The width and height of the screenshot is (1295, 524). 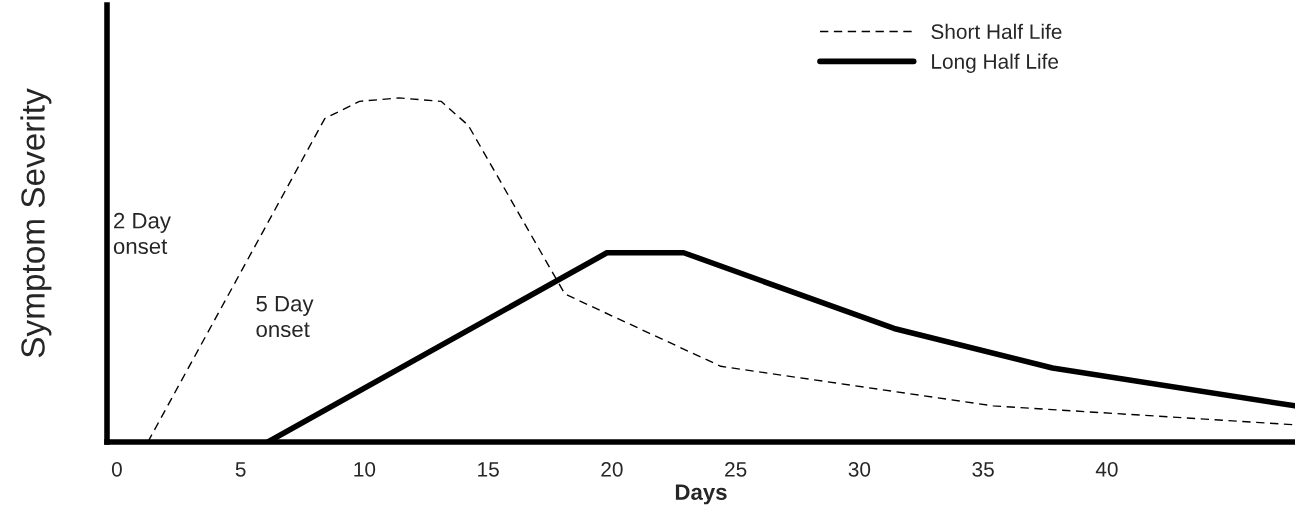 What do you see at coordinates (142, 233) in the screenshot?
I see `annotation: 2 Day onset` at bounding box center [142, 233].